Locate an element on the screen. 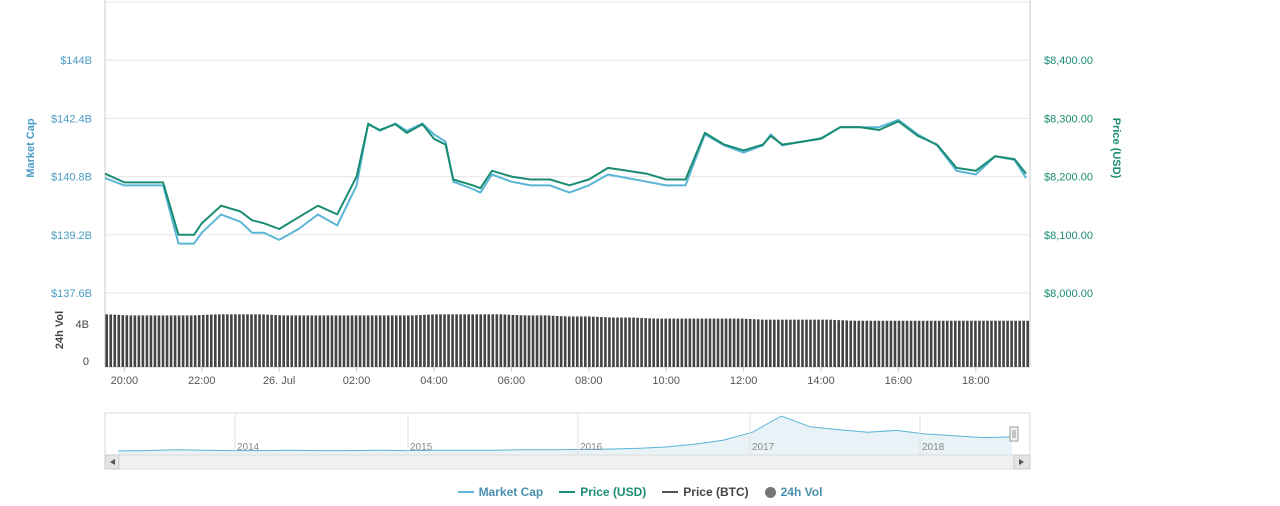  navigator-handle is located at coordinates (1014, 434).